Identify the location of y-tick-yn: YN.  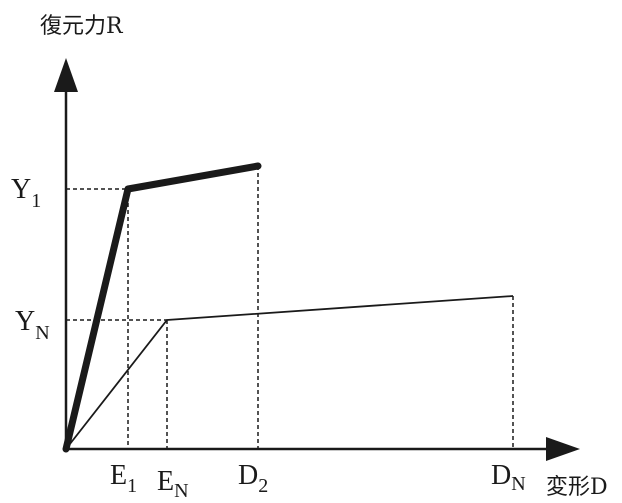
(32, 325).